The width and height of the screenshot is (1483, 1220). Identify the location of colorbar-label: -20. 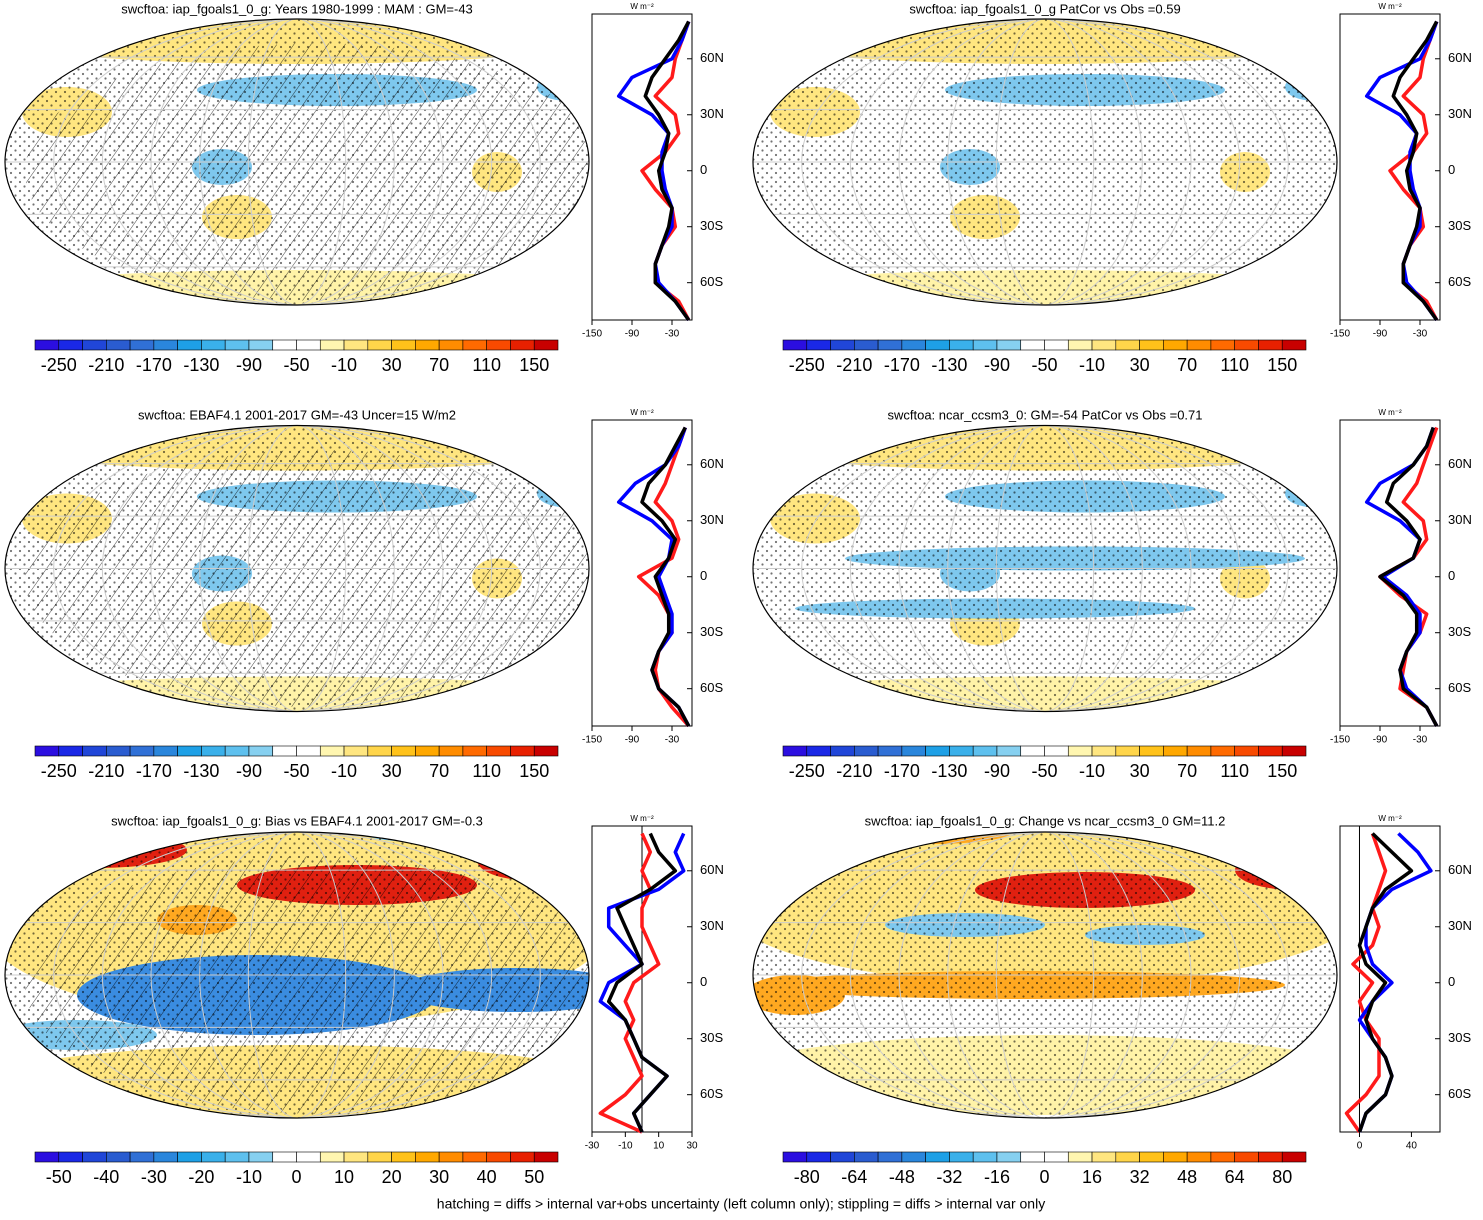
(201, 1177).